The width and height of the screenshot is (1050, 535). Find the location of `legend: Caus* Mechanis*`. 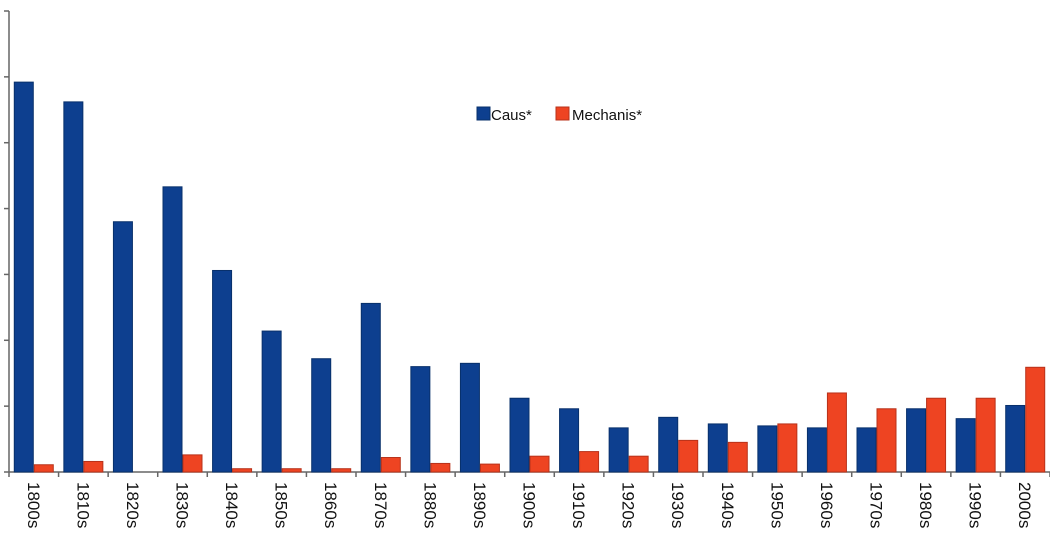

legend: Caus* Mechanis* is located at coordinates (559, 115).